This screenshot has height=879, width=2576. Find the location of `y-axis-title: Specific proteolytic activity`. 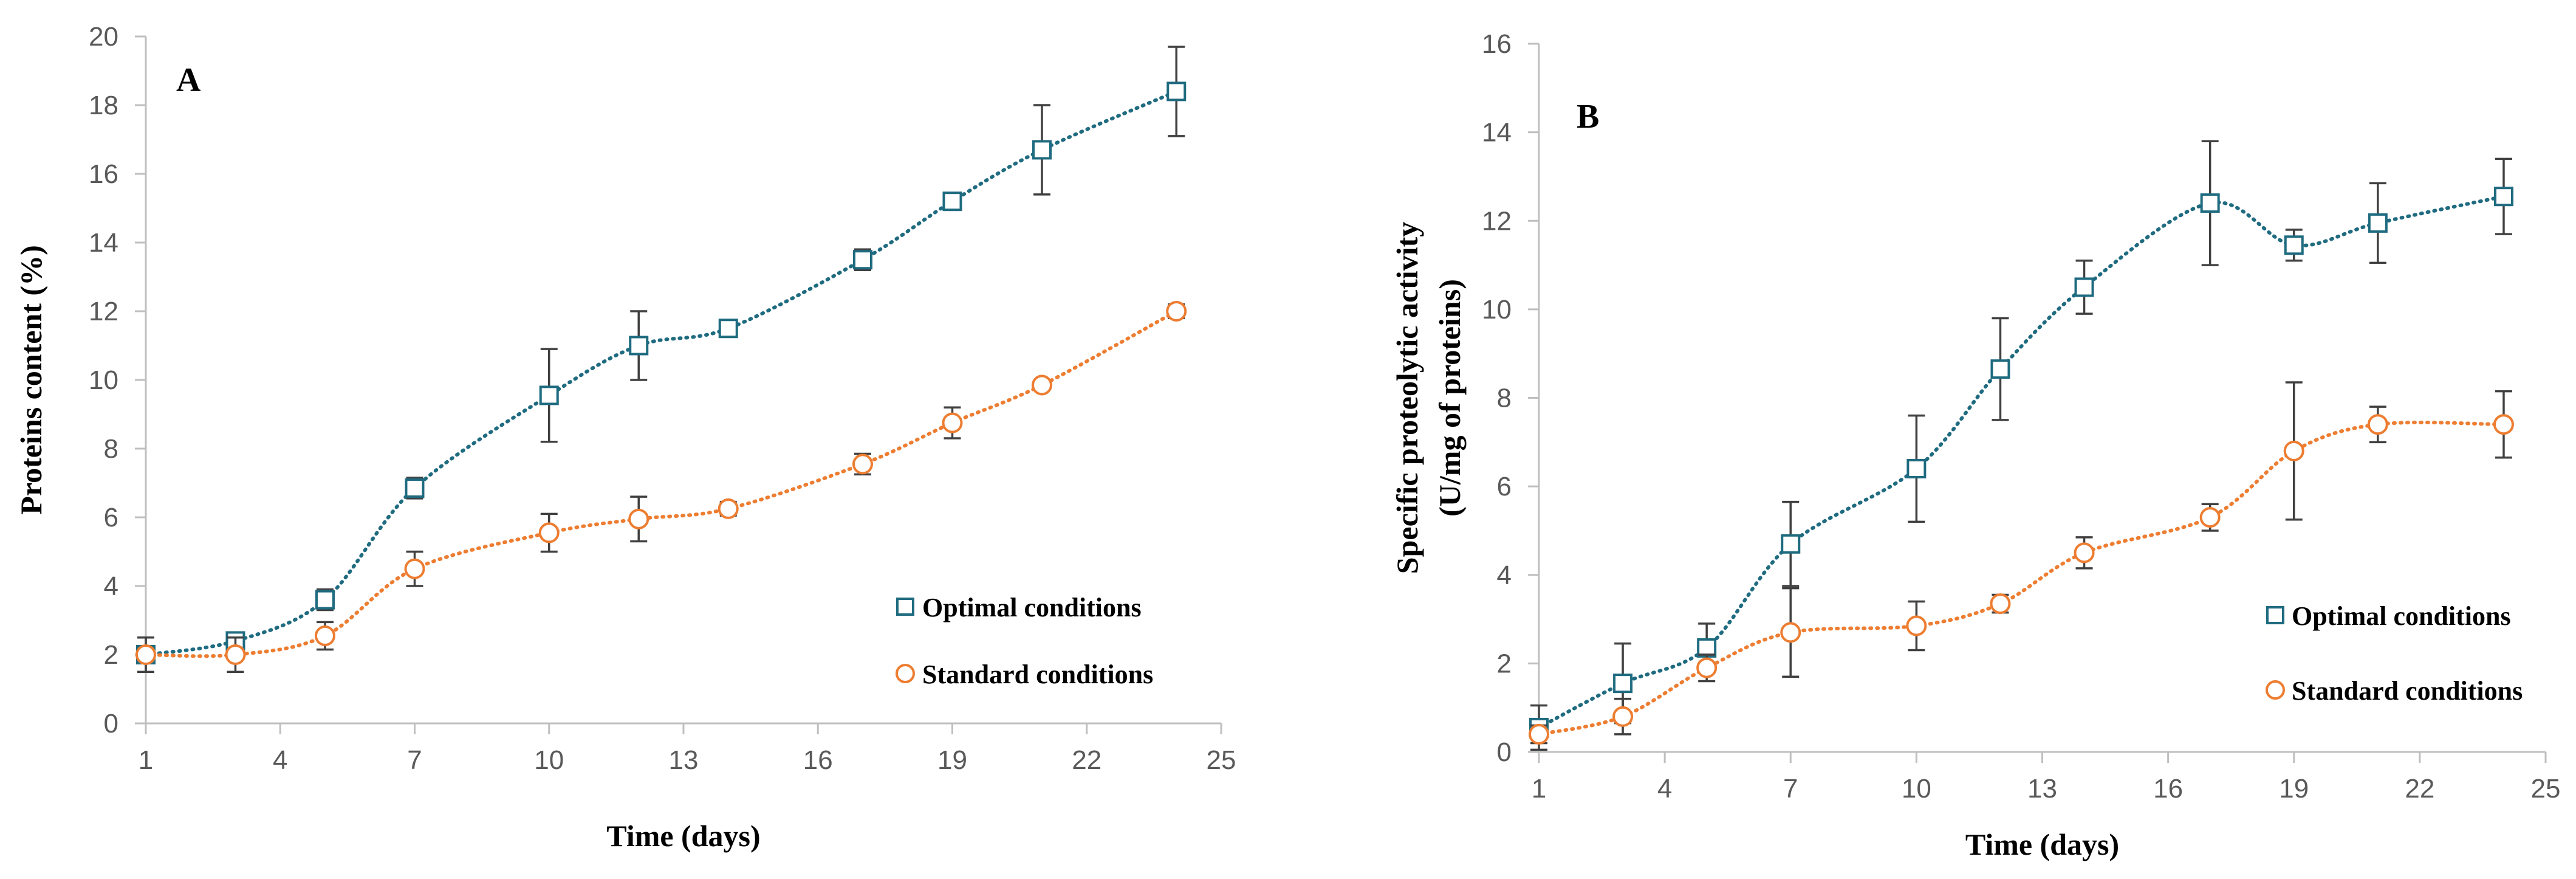

y-axis-title: Specific proteolytic activity is located at coordinates (1407, 398).